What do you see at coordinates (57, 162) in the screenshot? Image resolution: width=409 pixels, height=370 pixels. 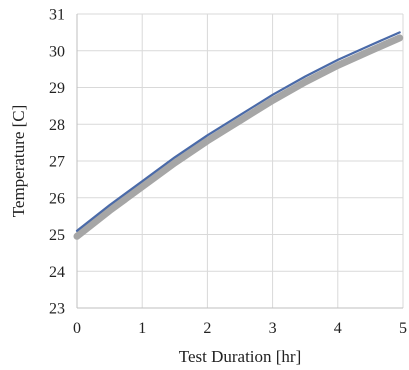 I see `y-tick-label: 27` at bounding box center [57, 162].